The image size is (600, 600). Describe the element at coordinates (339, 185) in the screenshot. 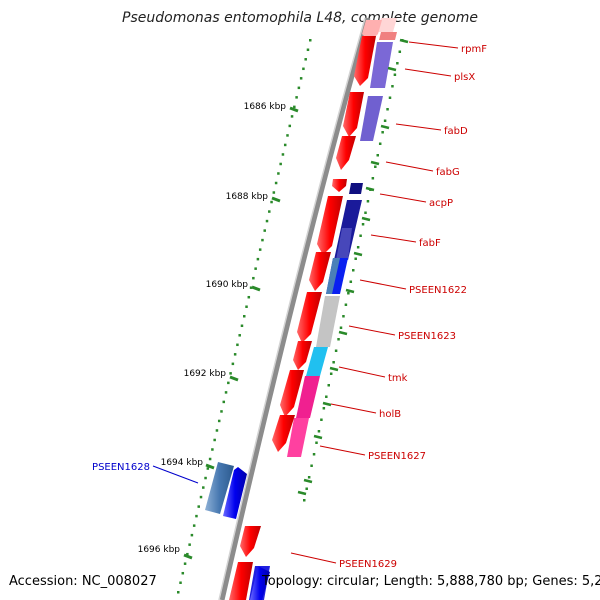

I see `gene-arrow-acpP` at that location.